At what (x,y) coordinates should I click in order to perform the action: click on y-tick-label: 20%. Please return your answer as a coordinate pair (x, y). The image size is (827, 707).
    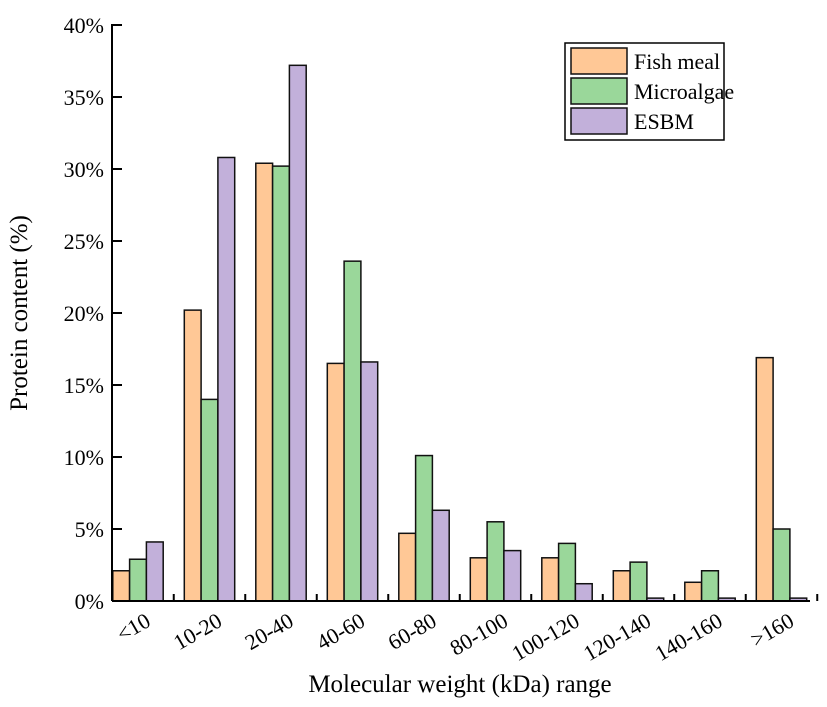
    Looking at the image, I should click on (84, 313).